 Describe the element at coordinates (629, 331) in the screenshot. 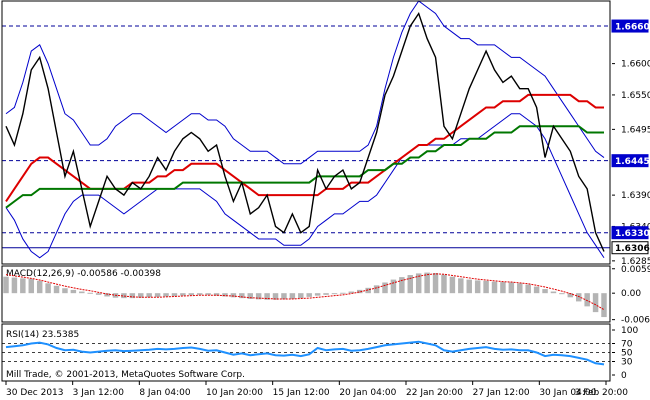

I see `rsi-tick-label-0: 100` at that location.